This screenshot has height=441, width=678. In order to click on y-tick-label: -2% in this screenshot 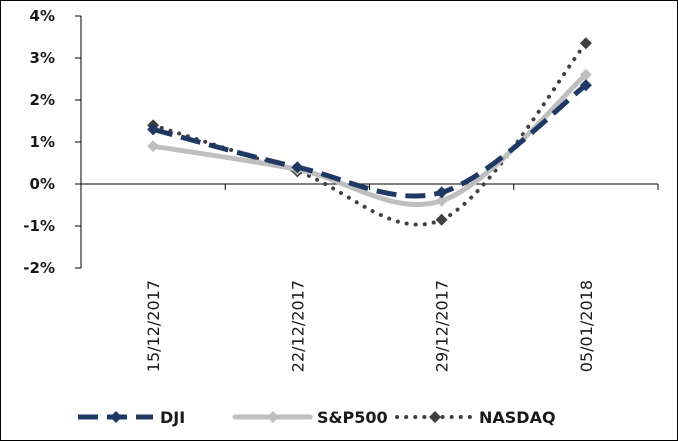, I will do `click(39, 268)`.